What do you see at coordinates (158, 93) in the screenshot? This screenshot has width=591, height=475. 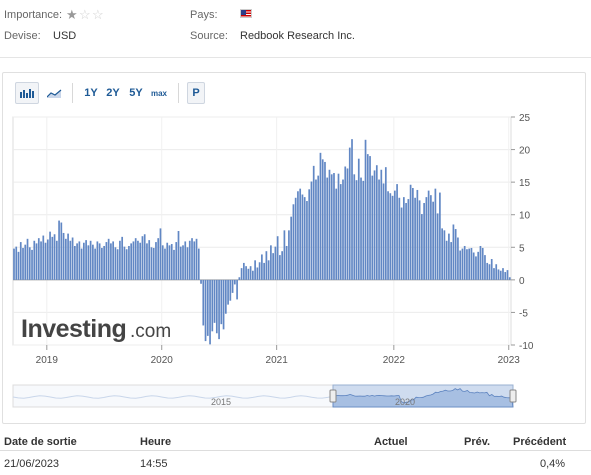 I see `range-max-button: max` at bounding box center [158, 93].